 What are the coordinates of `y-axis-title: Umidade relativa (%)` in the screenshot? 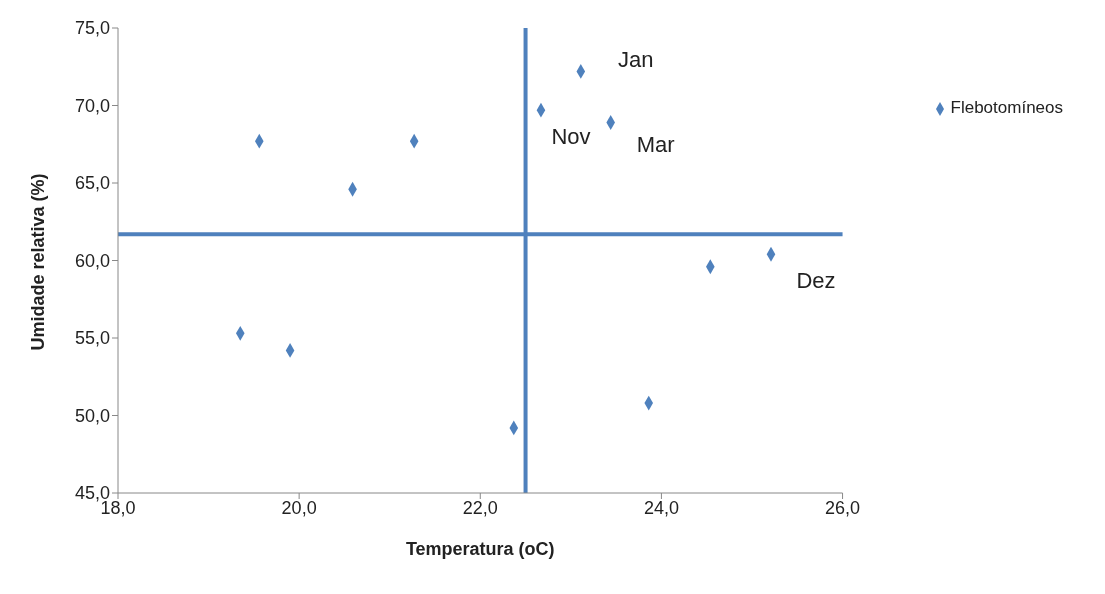 It's located at (38, 262).